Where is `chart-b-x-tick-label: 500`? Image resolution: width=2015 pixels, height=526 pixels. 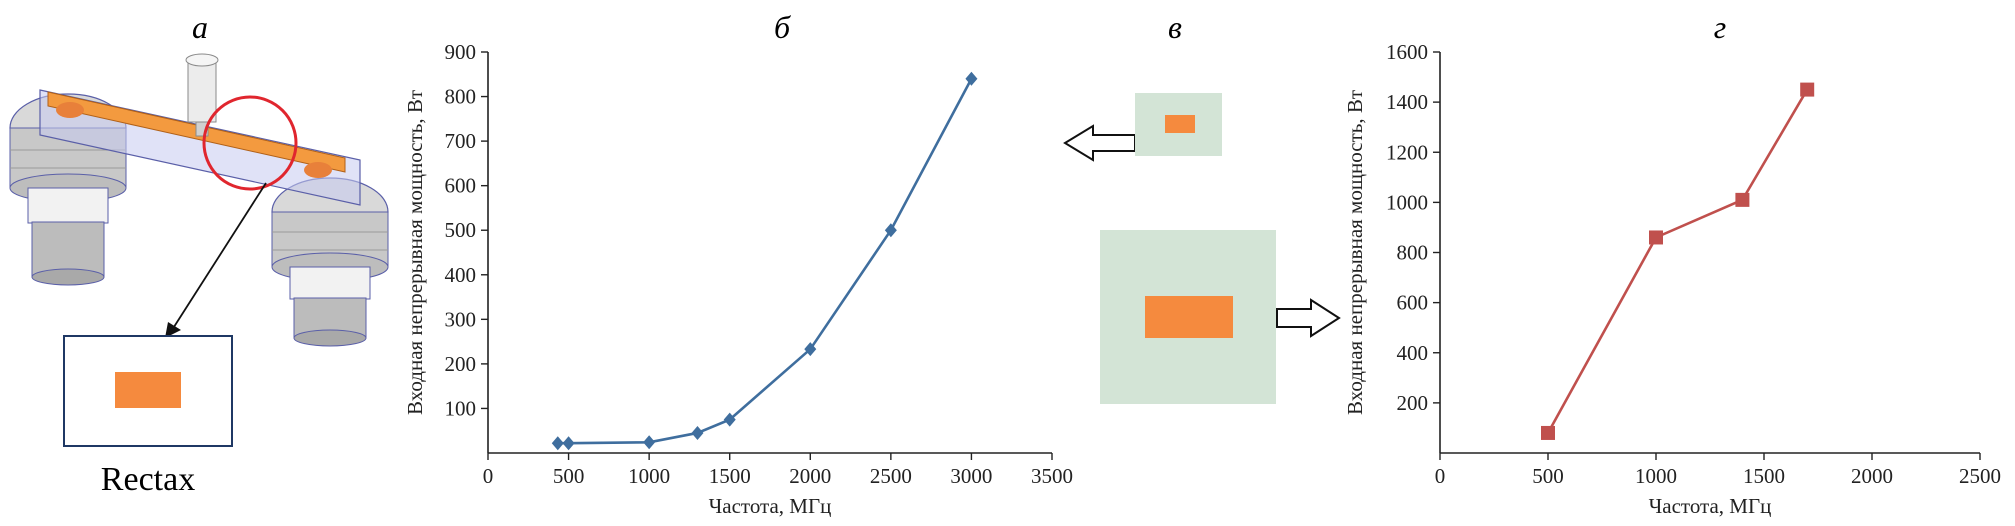 chart-b-x-tick-label: 500 is located at coordinates (569, 476).